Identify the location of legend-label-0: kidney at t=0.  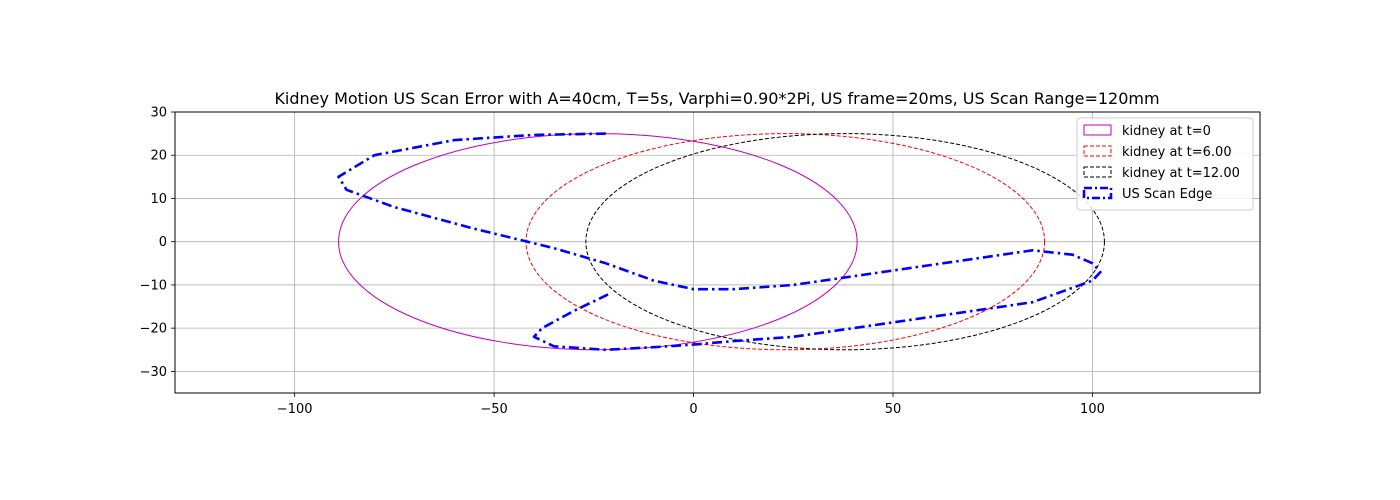
(1166, 131).